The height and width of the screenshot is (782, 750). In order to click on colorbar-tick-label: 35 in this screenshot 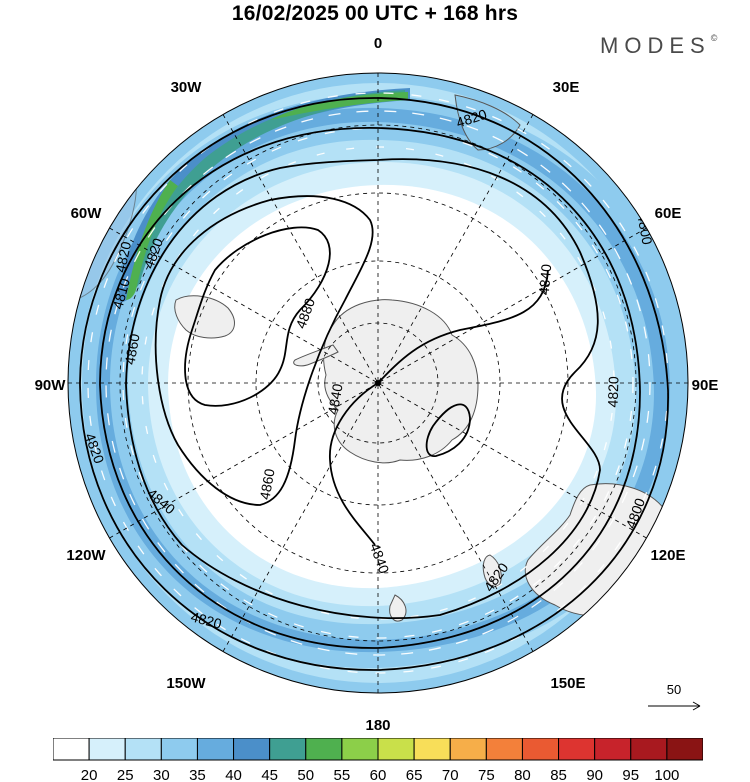, I will do `click(197, 774)`.